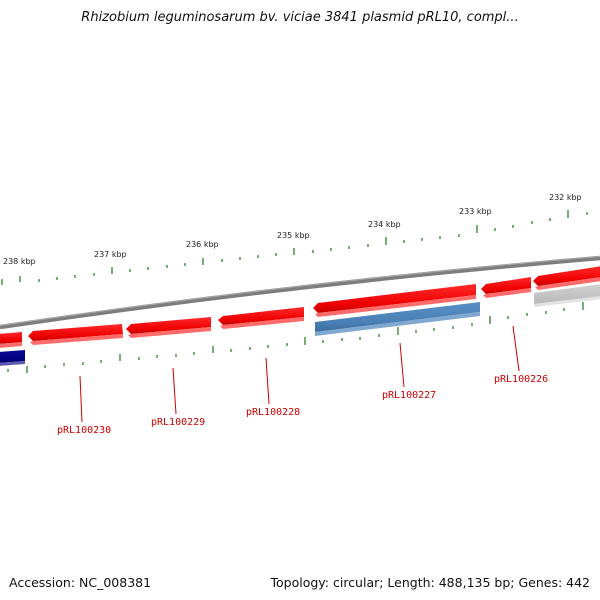  What do you see at coordinates (295, 337) in the screenshot?
I see `inner-ticks` at bounding box center [295, 337].